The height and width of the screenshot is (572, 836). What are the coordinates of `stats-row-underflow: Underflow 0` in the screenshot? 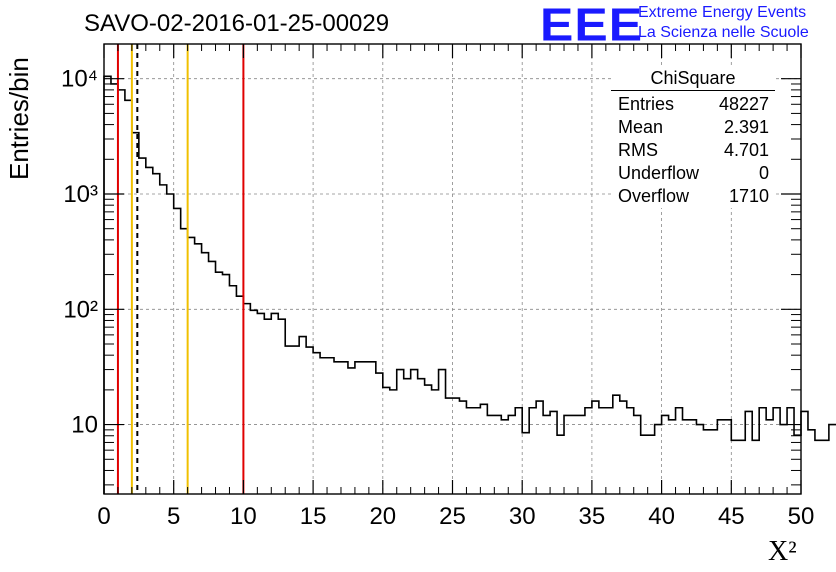 It's located at (693, 173).